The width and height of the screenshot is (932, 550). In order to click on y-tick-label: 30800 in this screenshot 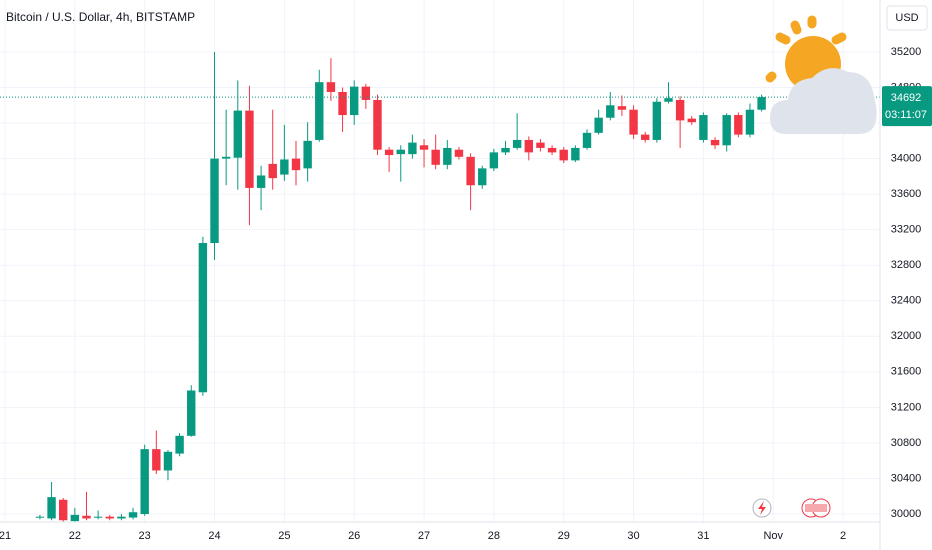, I will do `click(906, 443)`.